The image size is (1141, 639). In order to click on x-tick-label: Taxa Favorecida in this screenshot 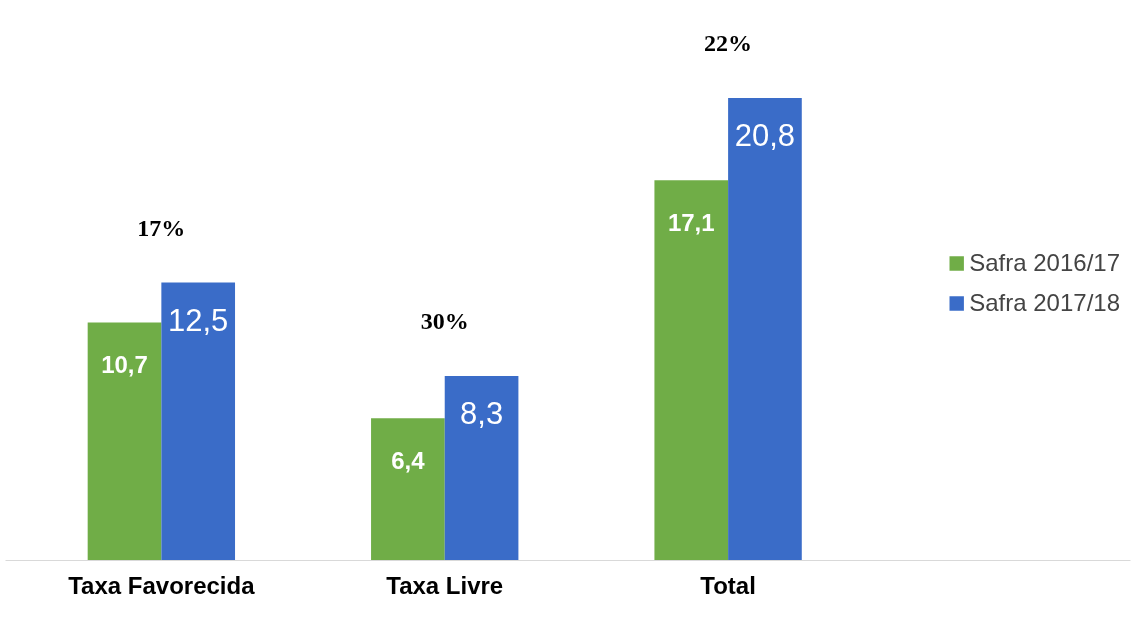, I will do `click(162, 585)`.